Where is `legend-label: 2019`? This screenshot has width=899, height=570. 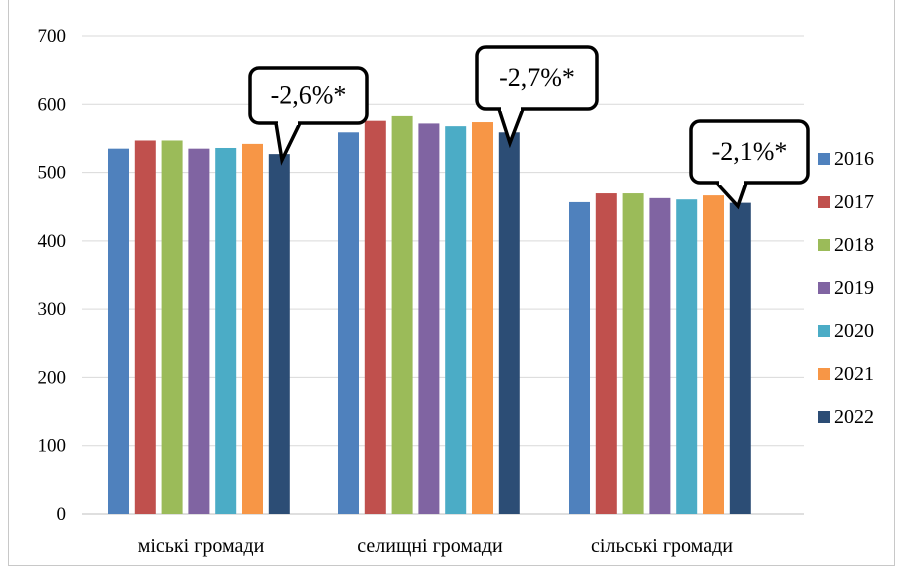
legend-label: 2019 is located at coordinates (854, 288).